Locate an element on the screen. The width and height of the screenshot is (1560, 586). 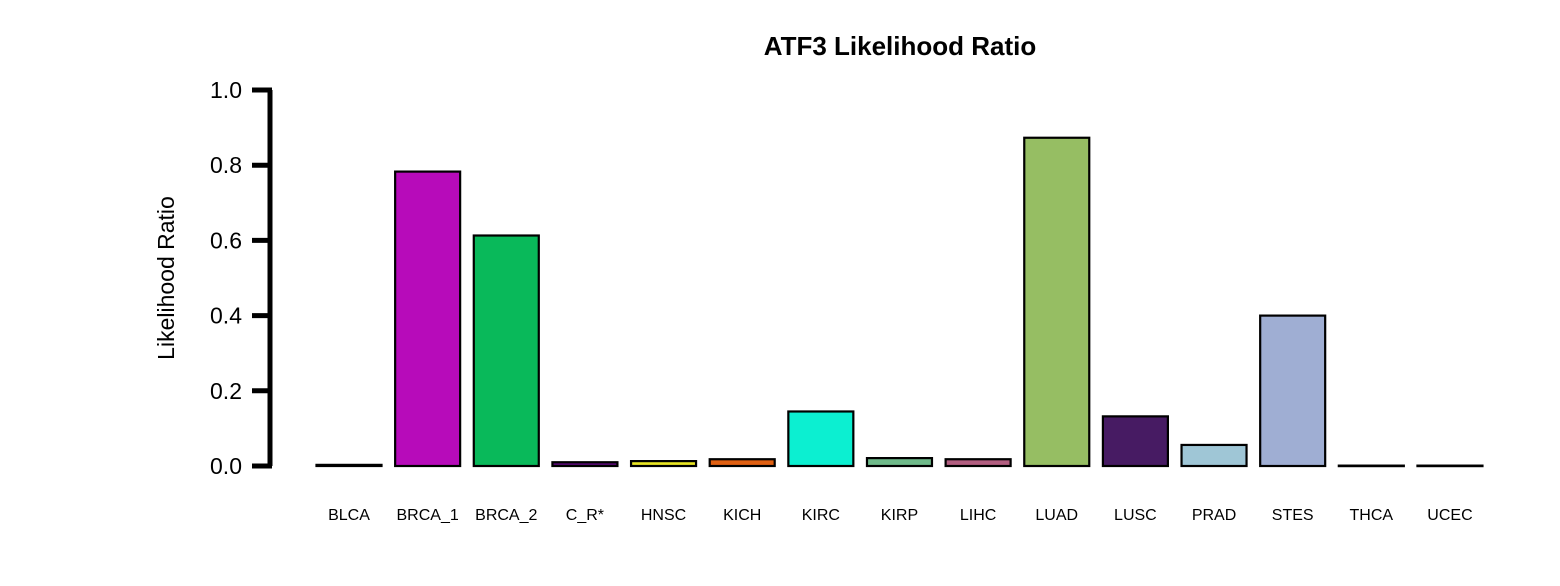
x-tick-label: BRCA_1 is located at coordinates (428, 515).